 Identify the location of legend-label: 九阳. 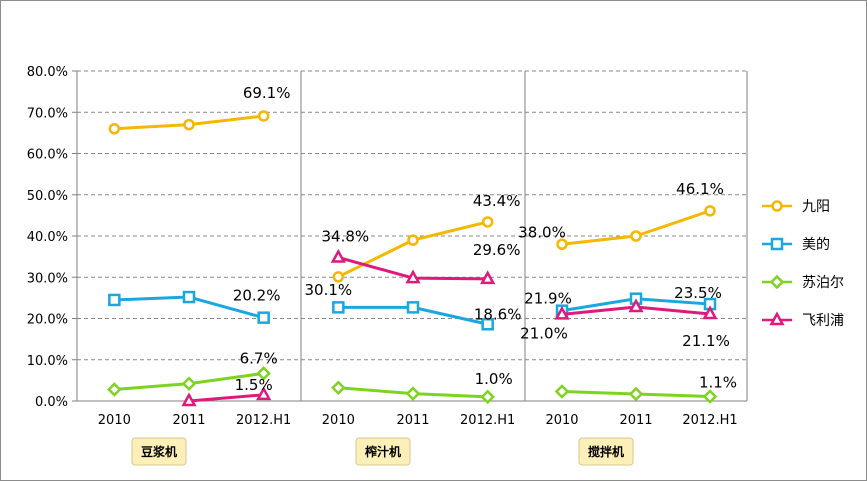
(816, 207).